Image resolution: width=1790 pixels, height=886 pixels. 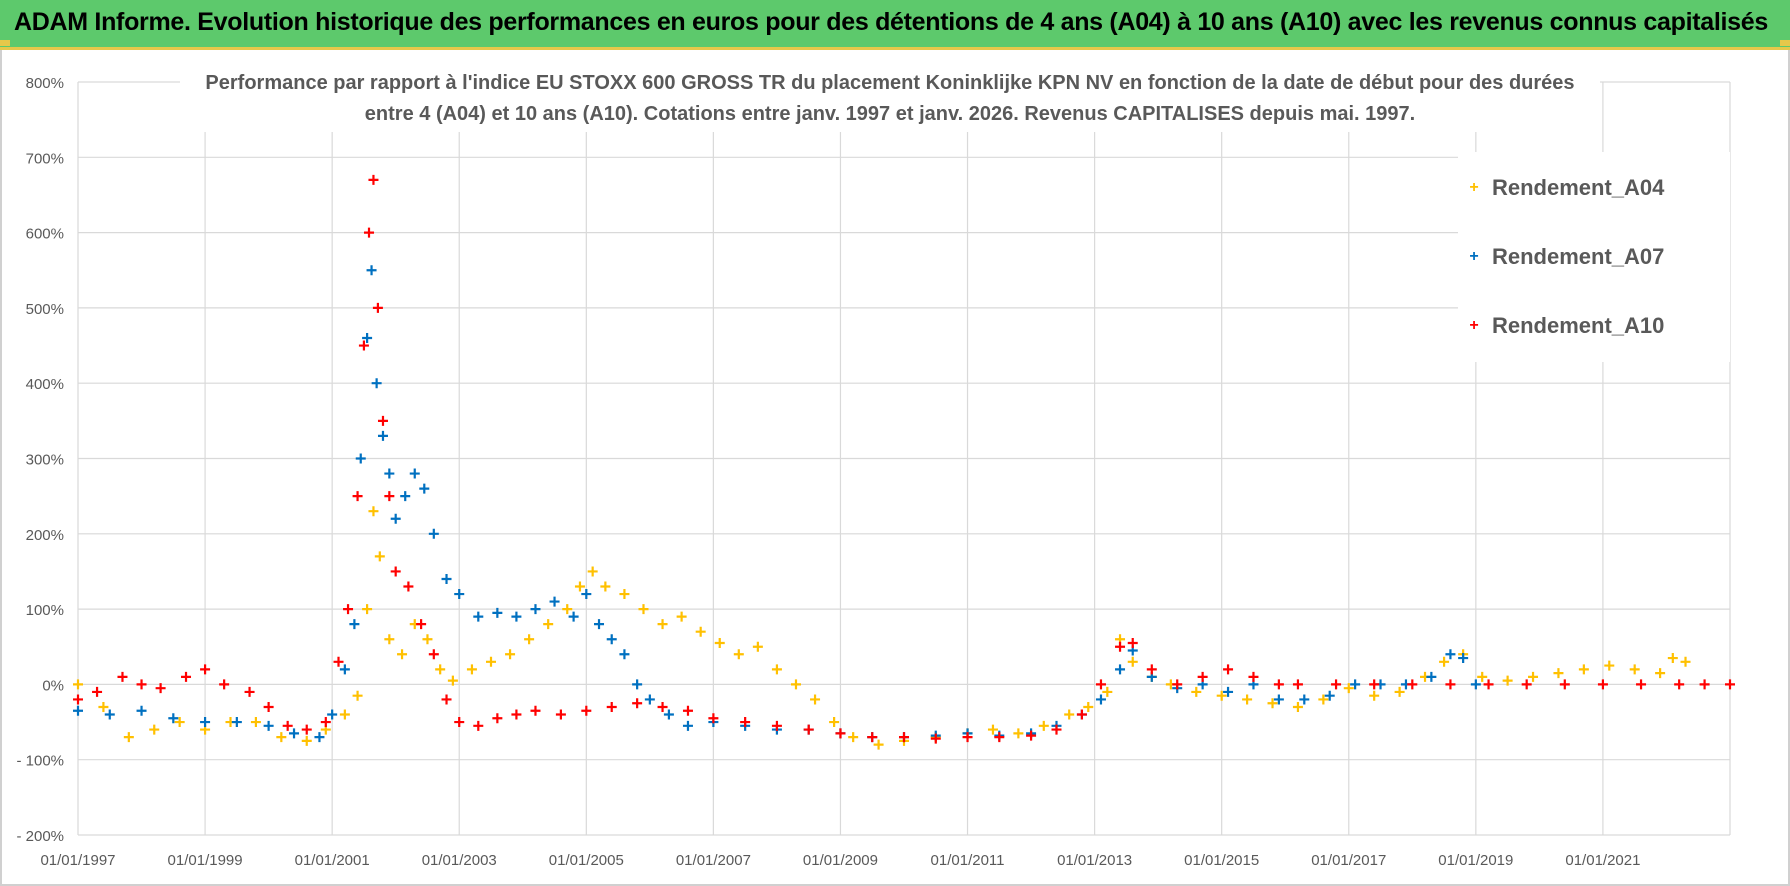 I want to click on corner-accent-left, so click(x=5, y=43).